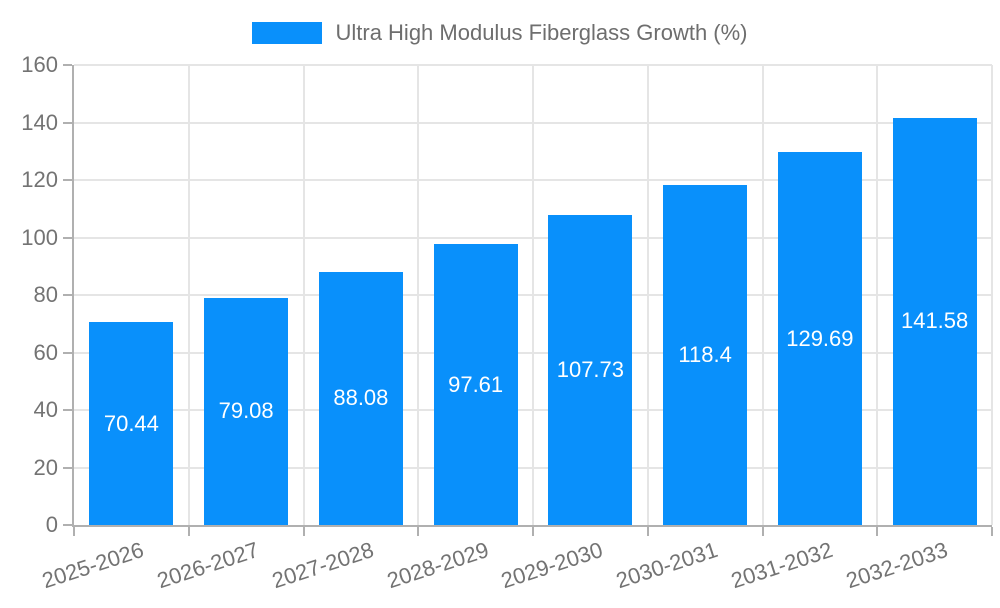 This screenshot has width=1000, height=608. I want to click on y-axis-label: 80, so click(45, 294).